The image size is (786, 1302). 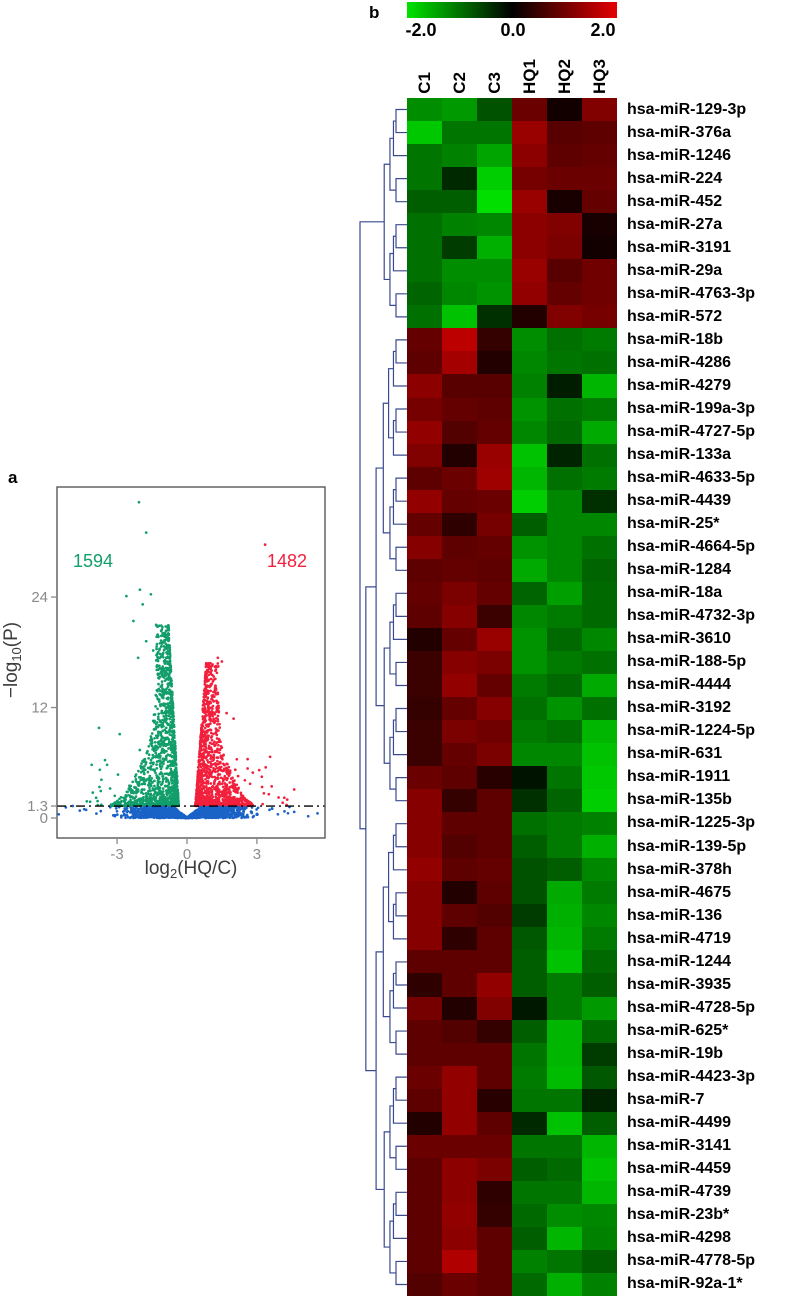 I want to click on heatmap-row-label: hsa-miR-4727-5p, so click(x=691, y=431).